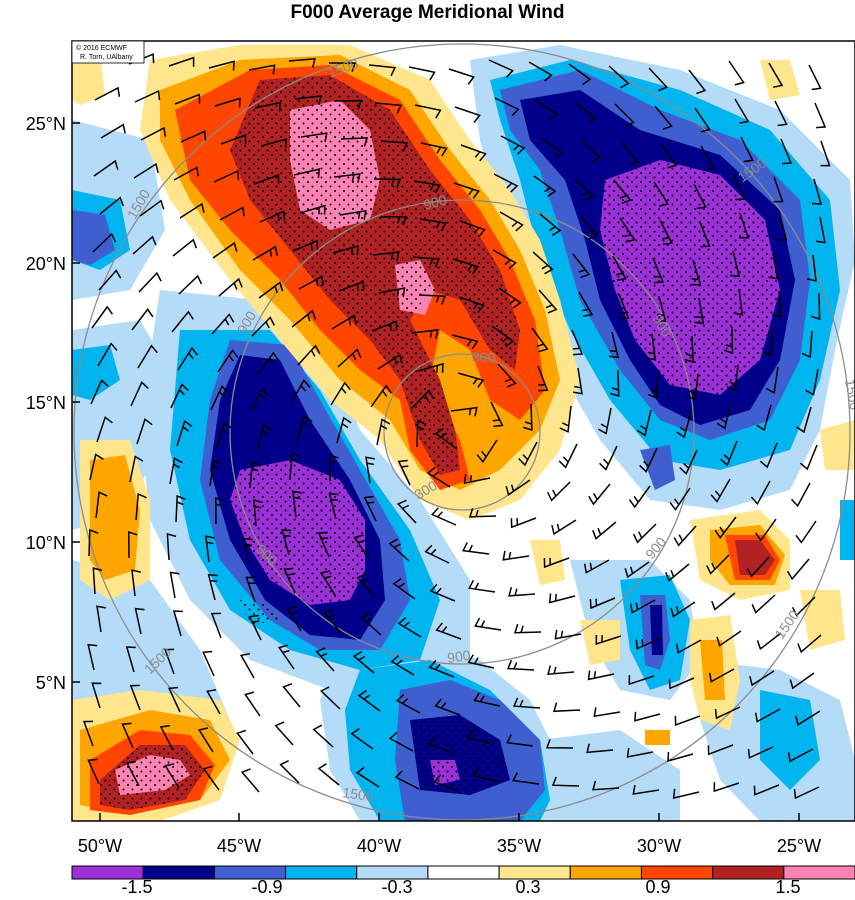  What do you see at coordinates (527, 887) in the screenshot?
I see `colorbar-label: 0.3` at bounding box center [527, 887].